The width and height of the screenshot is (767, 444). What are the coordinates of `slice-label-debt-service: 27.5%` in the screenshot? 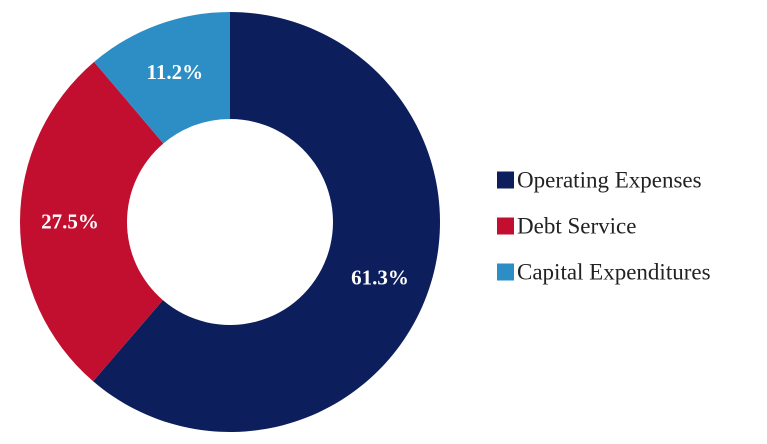 It's located at (70, 221).